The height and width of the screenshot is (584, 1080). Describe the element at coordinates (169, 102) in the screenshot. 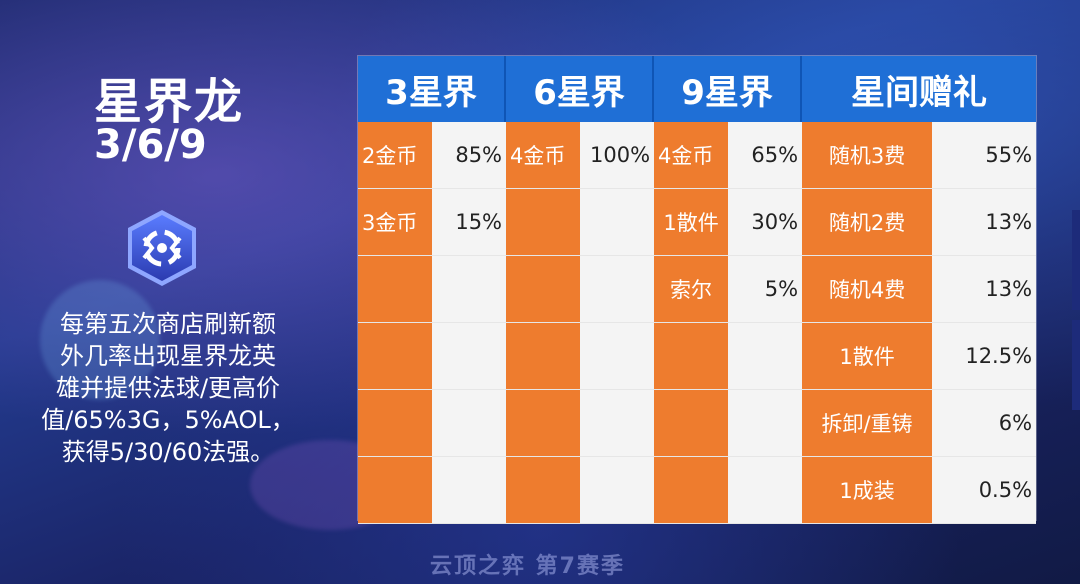

I see `trait-title: 星界龙` at that location.